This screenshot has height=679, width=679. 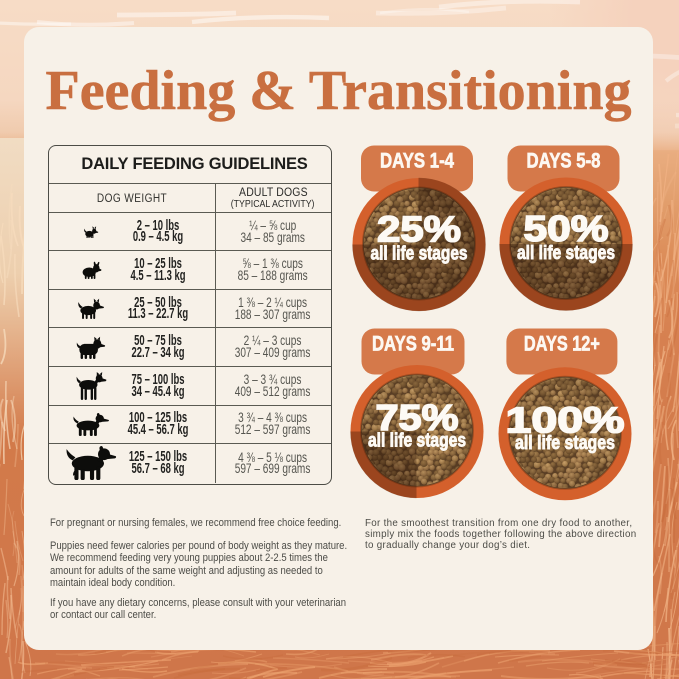 I want to click on svg-text: DAYS 1-4, so click(x=417, y=160).